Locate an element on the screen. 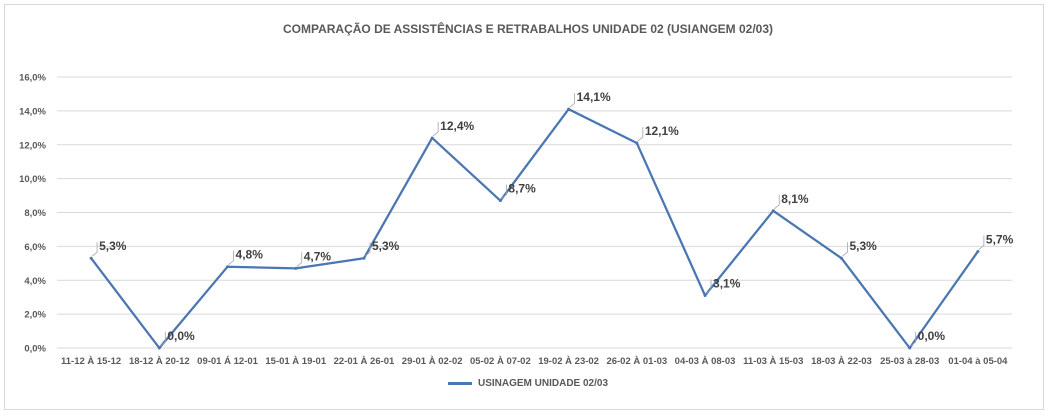 This screenshot has width=1056, height=419. data-label: 8,7% is located at coordinates (522, 189).